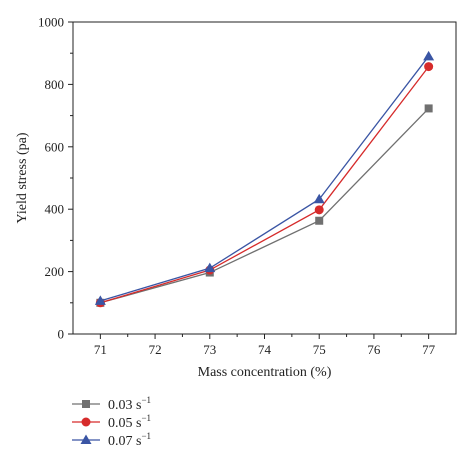 The image size is (474, 465). I want to click on y-tick-label: 400, so click(55, 209).